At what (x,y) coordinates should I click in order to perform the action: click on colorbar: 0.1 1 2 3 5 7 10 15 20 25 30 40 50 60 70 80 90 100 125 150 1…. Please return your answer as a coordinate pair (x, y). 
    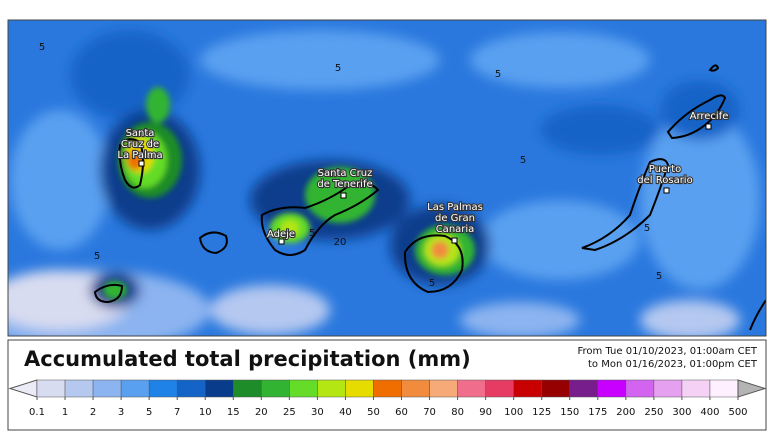
    Looking at the image, I should click on (387, 398).